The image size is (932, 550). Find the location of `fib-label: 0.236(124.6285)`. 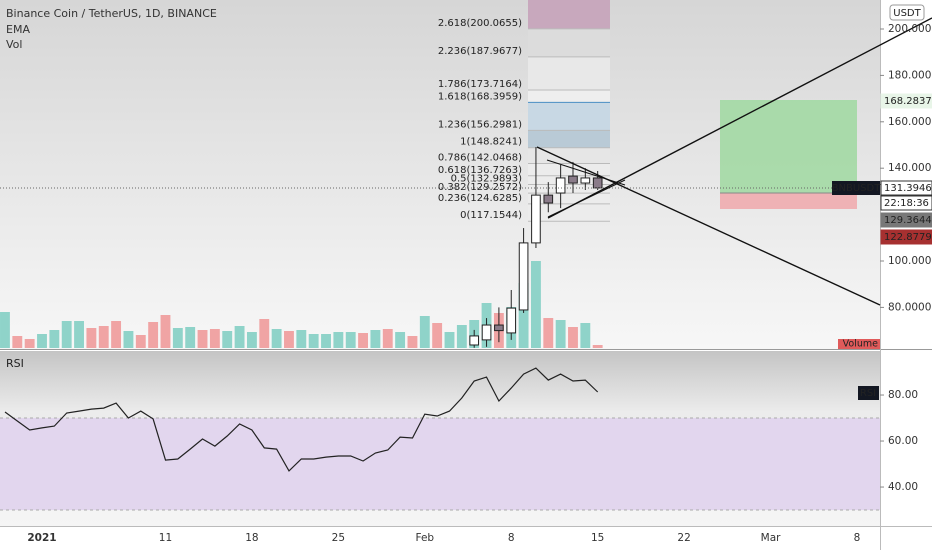

fib-label: 0.236(124.6285) is located at coordinates (480, 198).